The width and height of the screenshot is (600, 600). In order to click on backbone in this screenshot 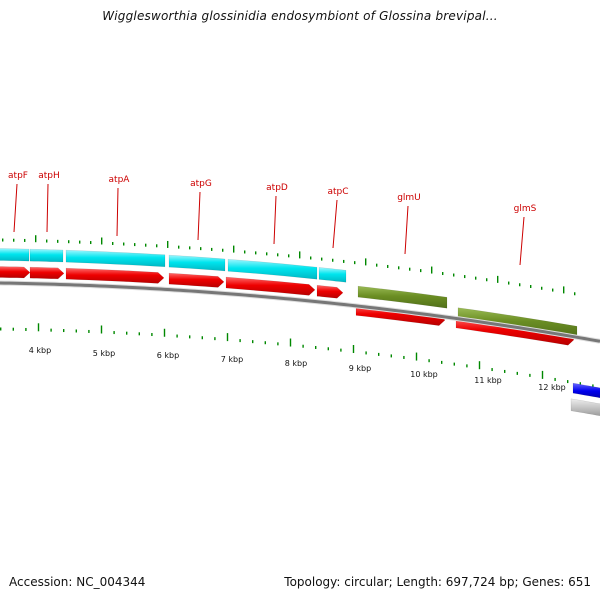, I will do `click(300, 312)`.